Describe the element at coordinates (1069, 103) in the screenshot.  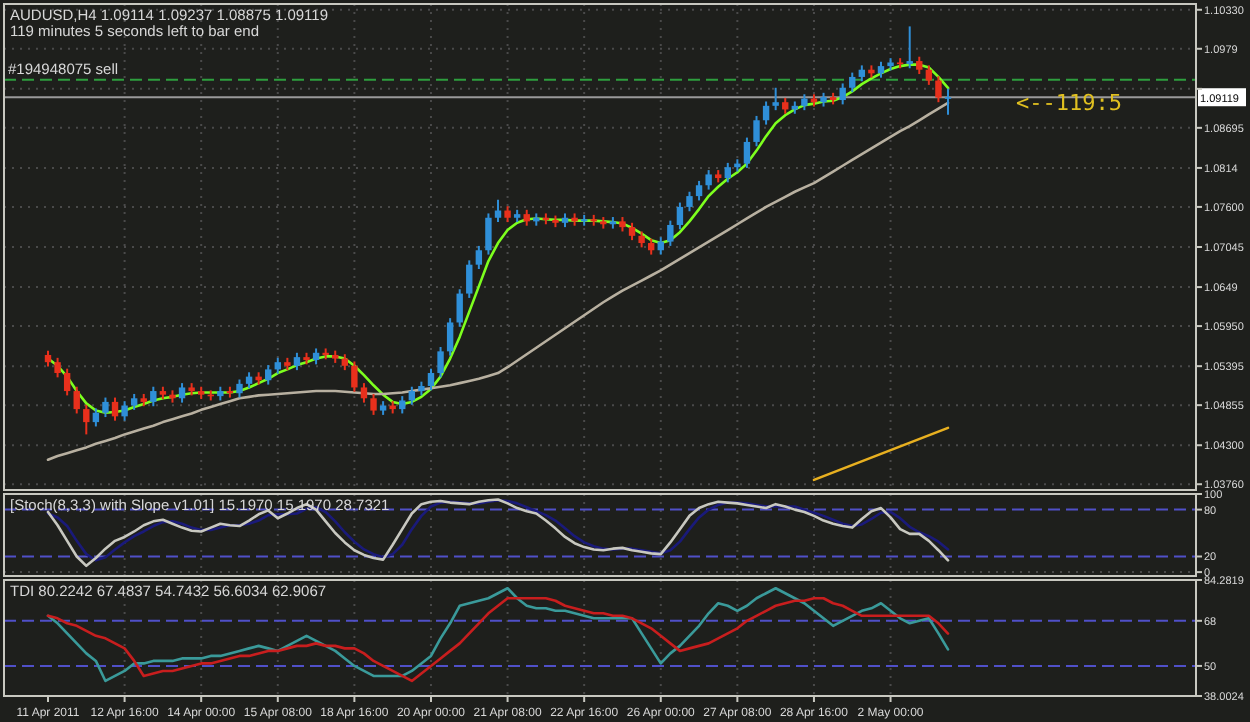
I see `annotation: <--119:5` at that location.